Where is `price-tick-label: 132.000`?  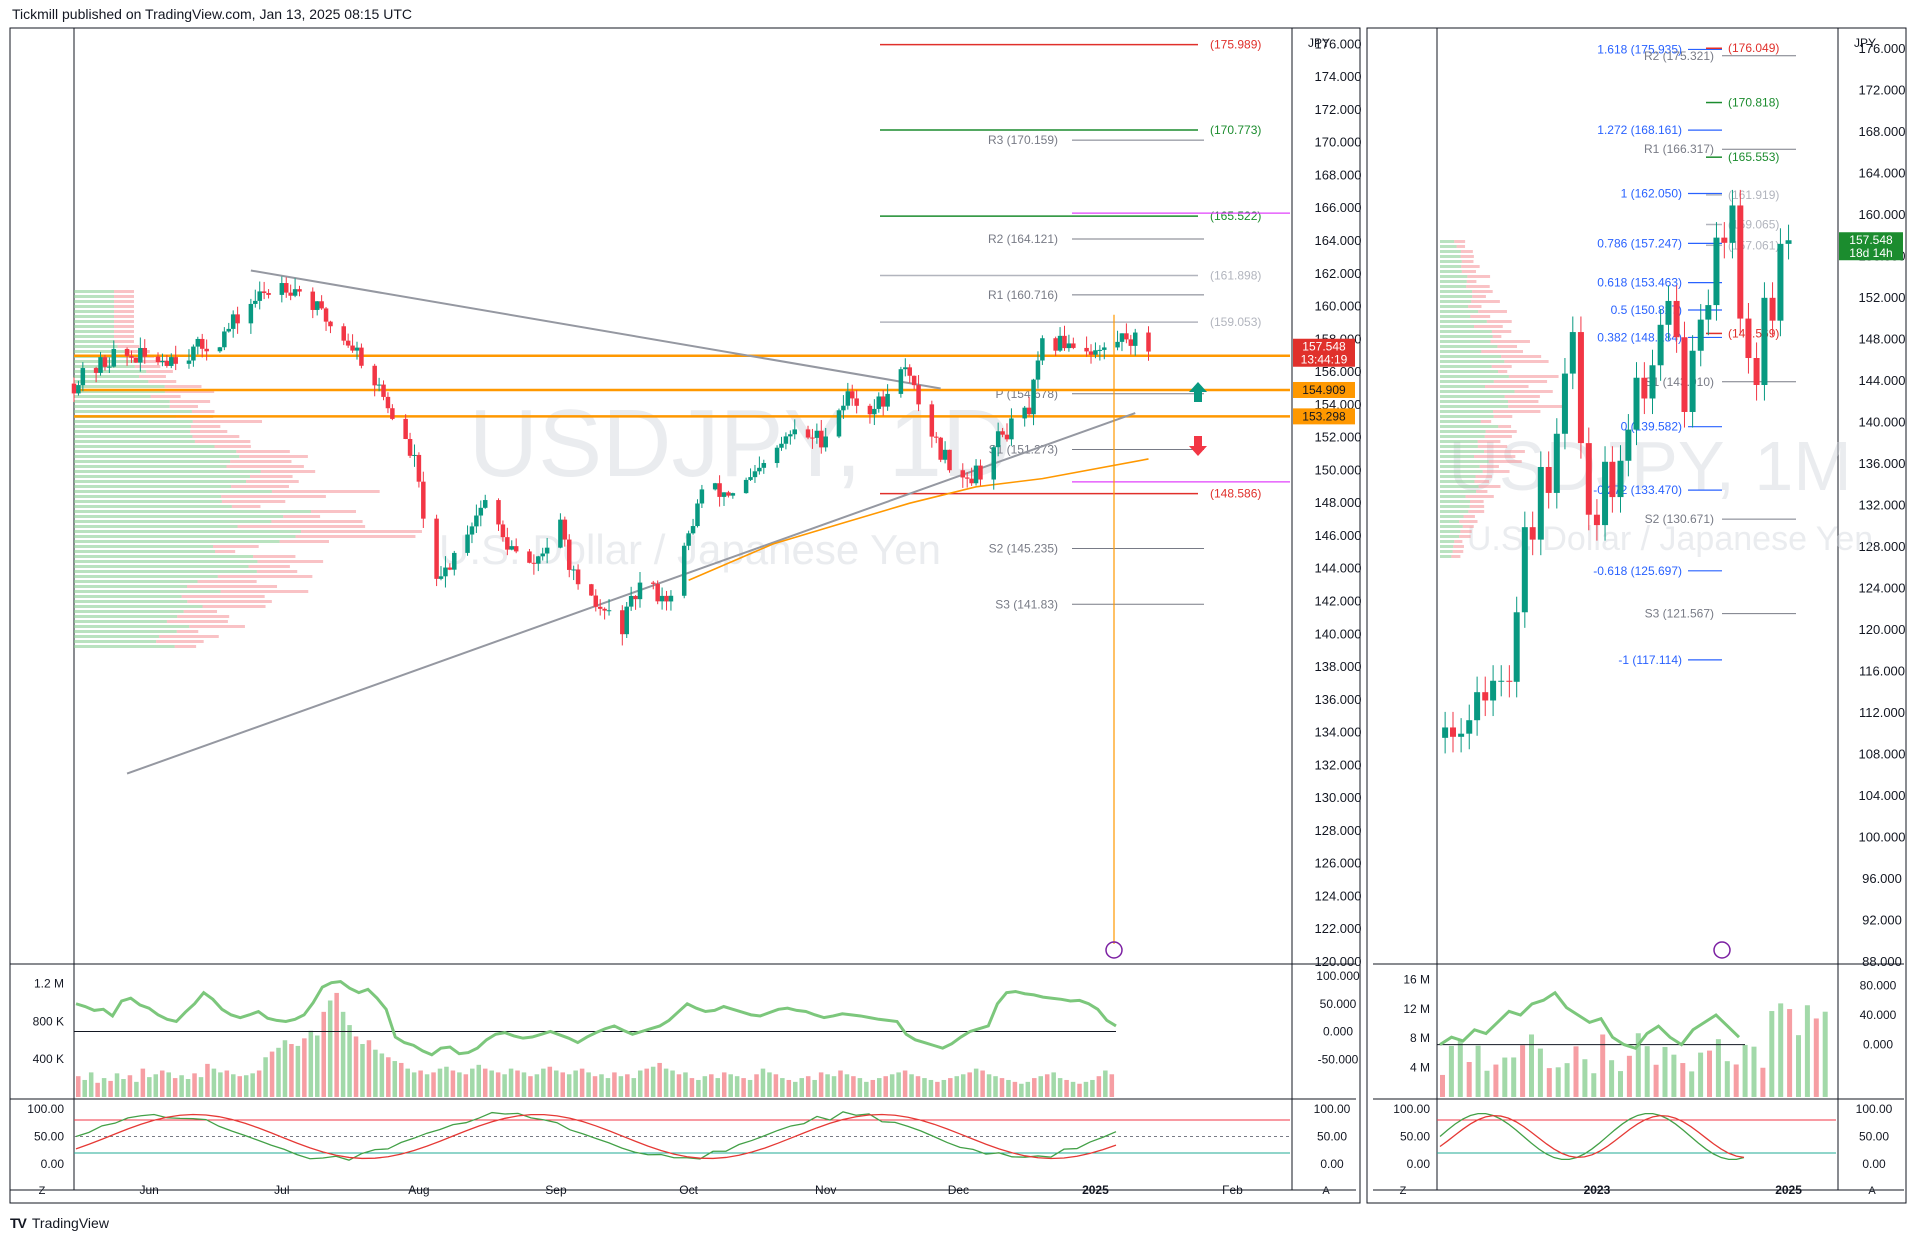 price-tick-label: 132.000 is located at coordinates (1882, 504).